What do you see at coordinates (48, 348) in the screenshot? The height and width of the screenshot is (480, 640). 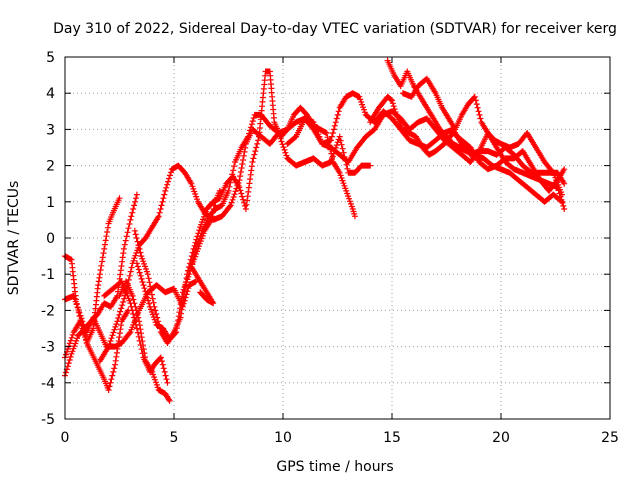 I see `y-tick-label: -3` at bounding box center [48, 348].